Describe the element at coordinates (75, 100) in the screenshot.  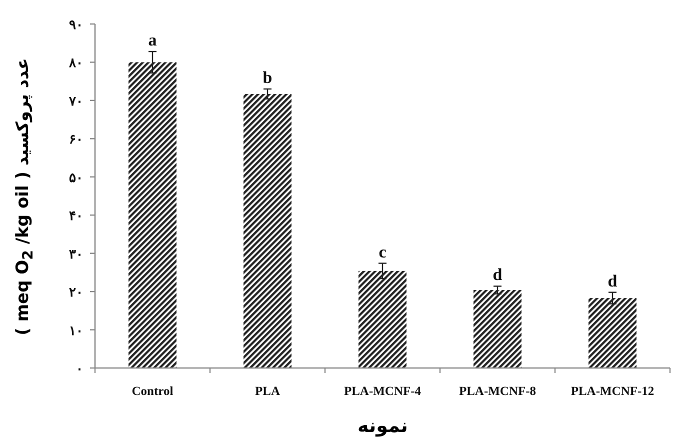
I see `y-tick-label: ۷۰` at that location.